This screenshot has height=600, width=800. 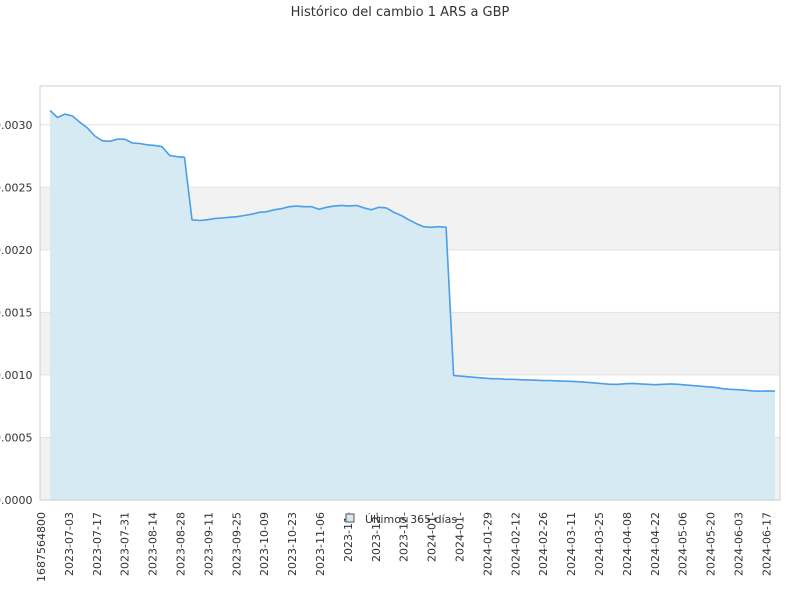 I want to click on y-tick-label: 0.0015, so click(x=16, y=312).